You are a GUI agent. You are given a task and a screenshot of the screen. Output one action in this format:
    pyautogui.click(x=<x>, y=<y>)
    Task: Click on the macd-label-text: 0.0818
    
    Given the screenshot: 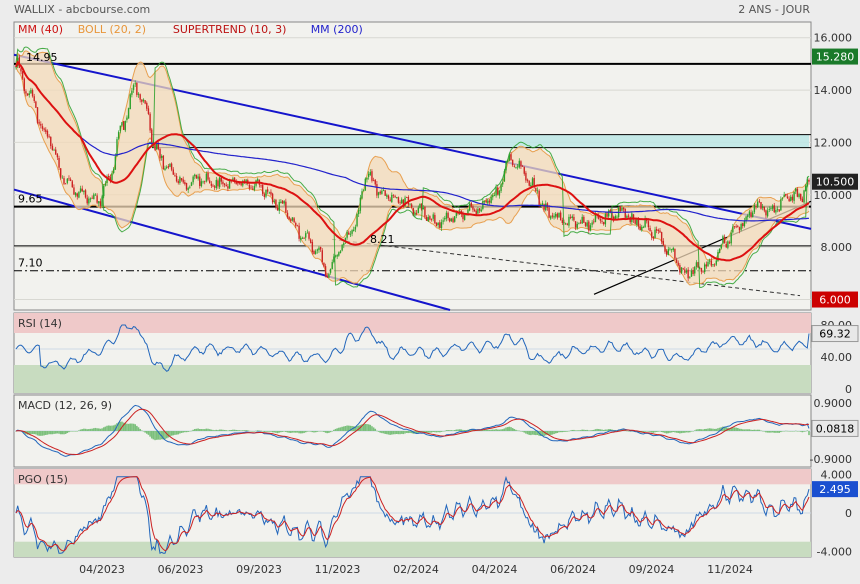 What is the action you would take?
    pyautogui.click(x=835, y=428)
    